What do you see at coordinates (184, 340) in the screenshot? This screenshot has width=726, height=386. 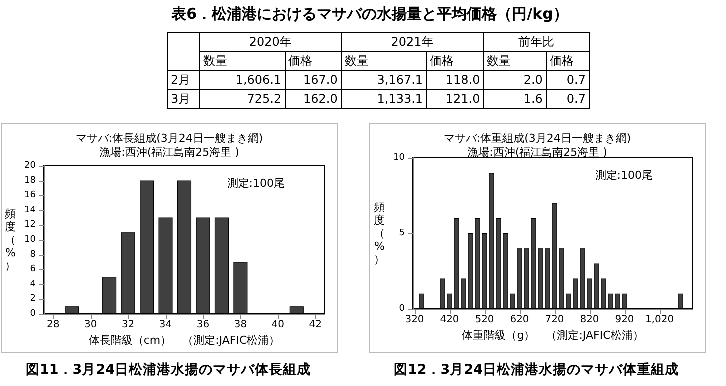 I see `x-axis-title: 体長階級（cm） （測定:JAFIC松浦）` at bounding box center [184, 340].